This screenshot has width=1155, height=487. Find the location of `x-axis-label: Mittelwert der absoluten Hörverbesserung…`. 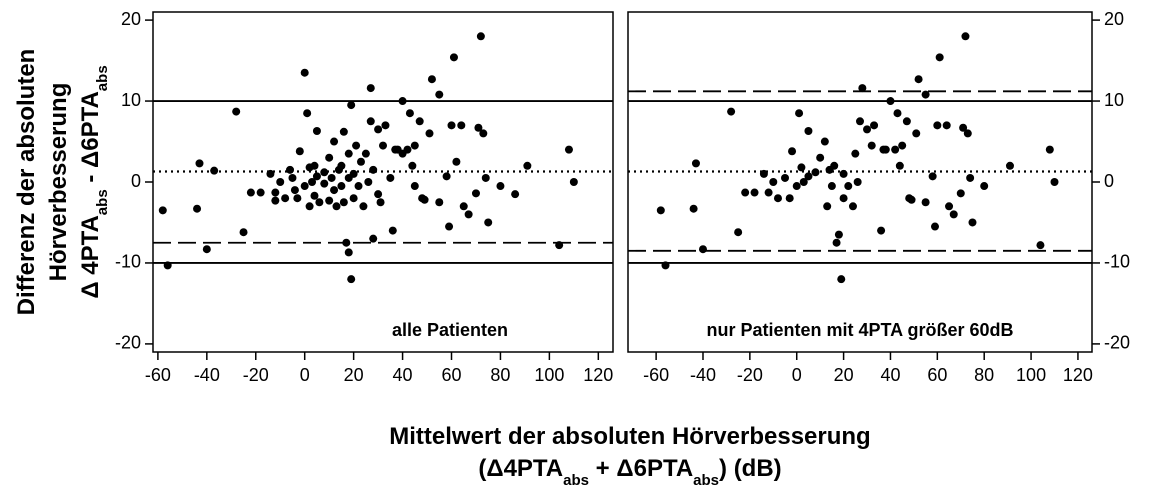

x-axis-label: Mittelwert der absoluten Hörverbesserung… is located at coordinates (629, 455).